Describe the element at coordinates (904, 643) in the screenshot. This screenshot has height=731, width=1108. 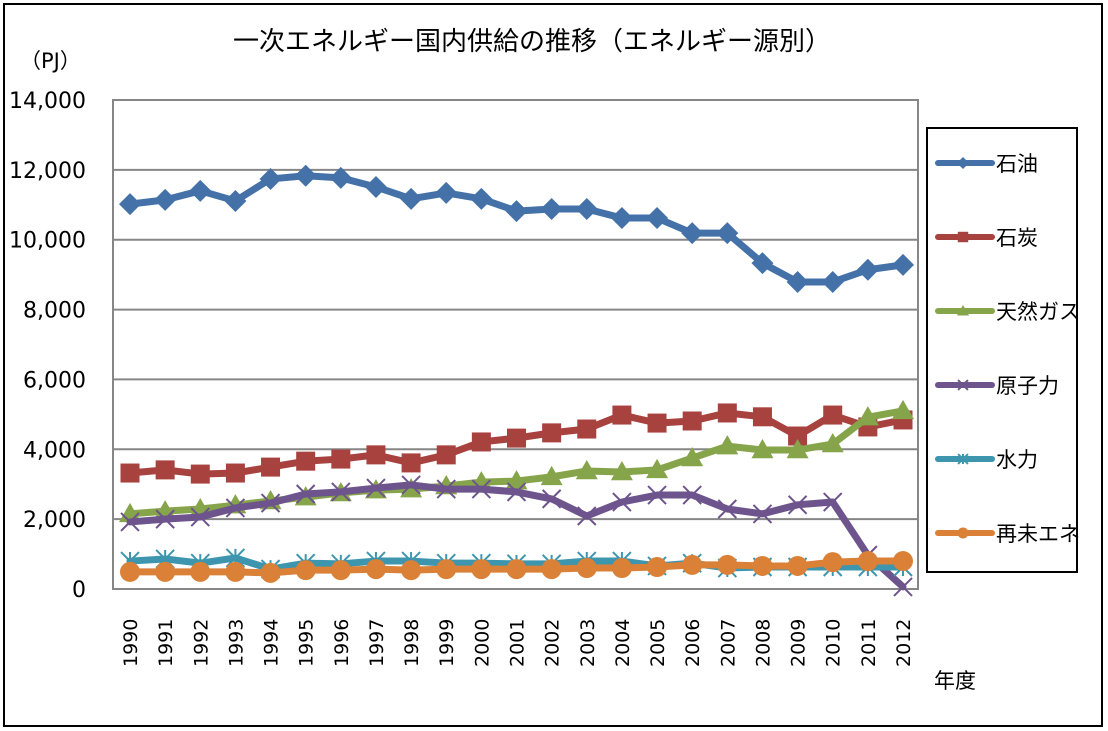
I see `x-tick-label: 2012` at that location.